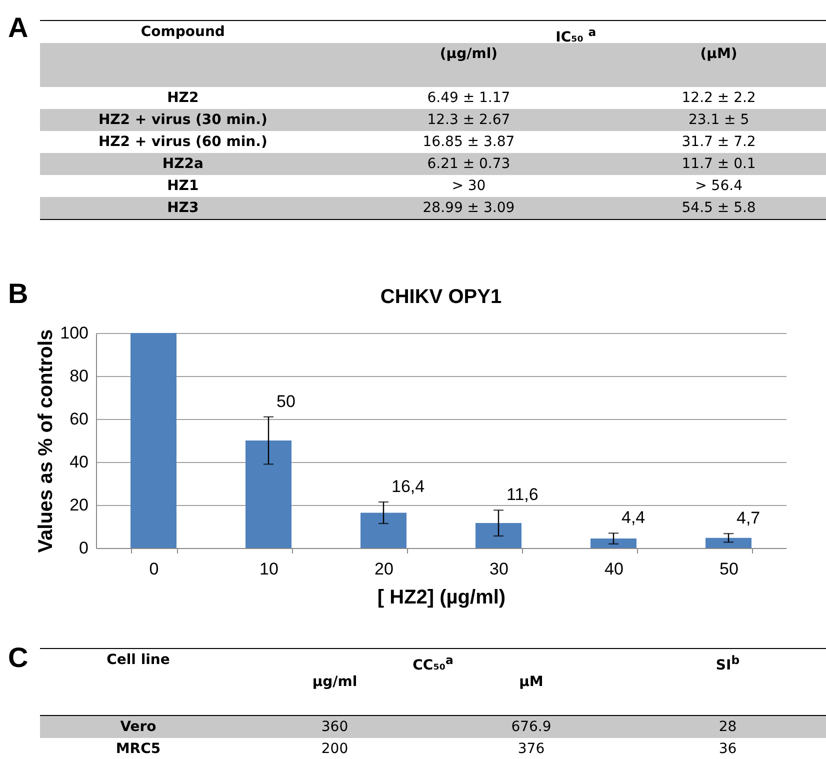 The image size is (826, 759). Describe the element at coordinates (469, 120) in the screenshot. I see `text: 12.3 ± 2.67` at that location.